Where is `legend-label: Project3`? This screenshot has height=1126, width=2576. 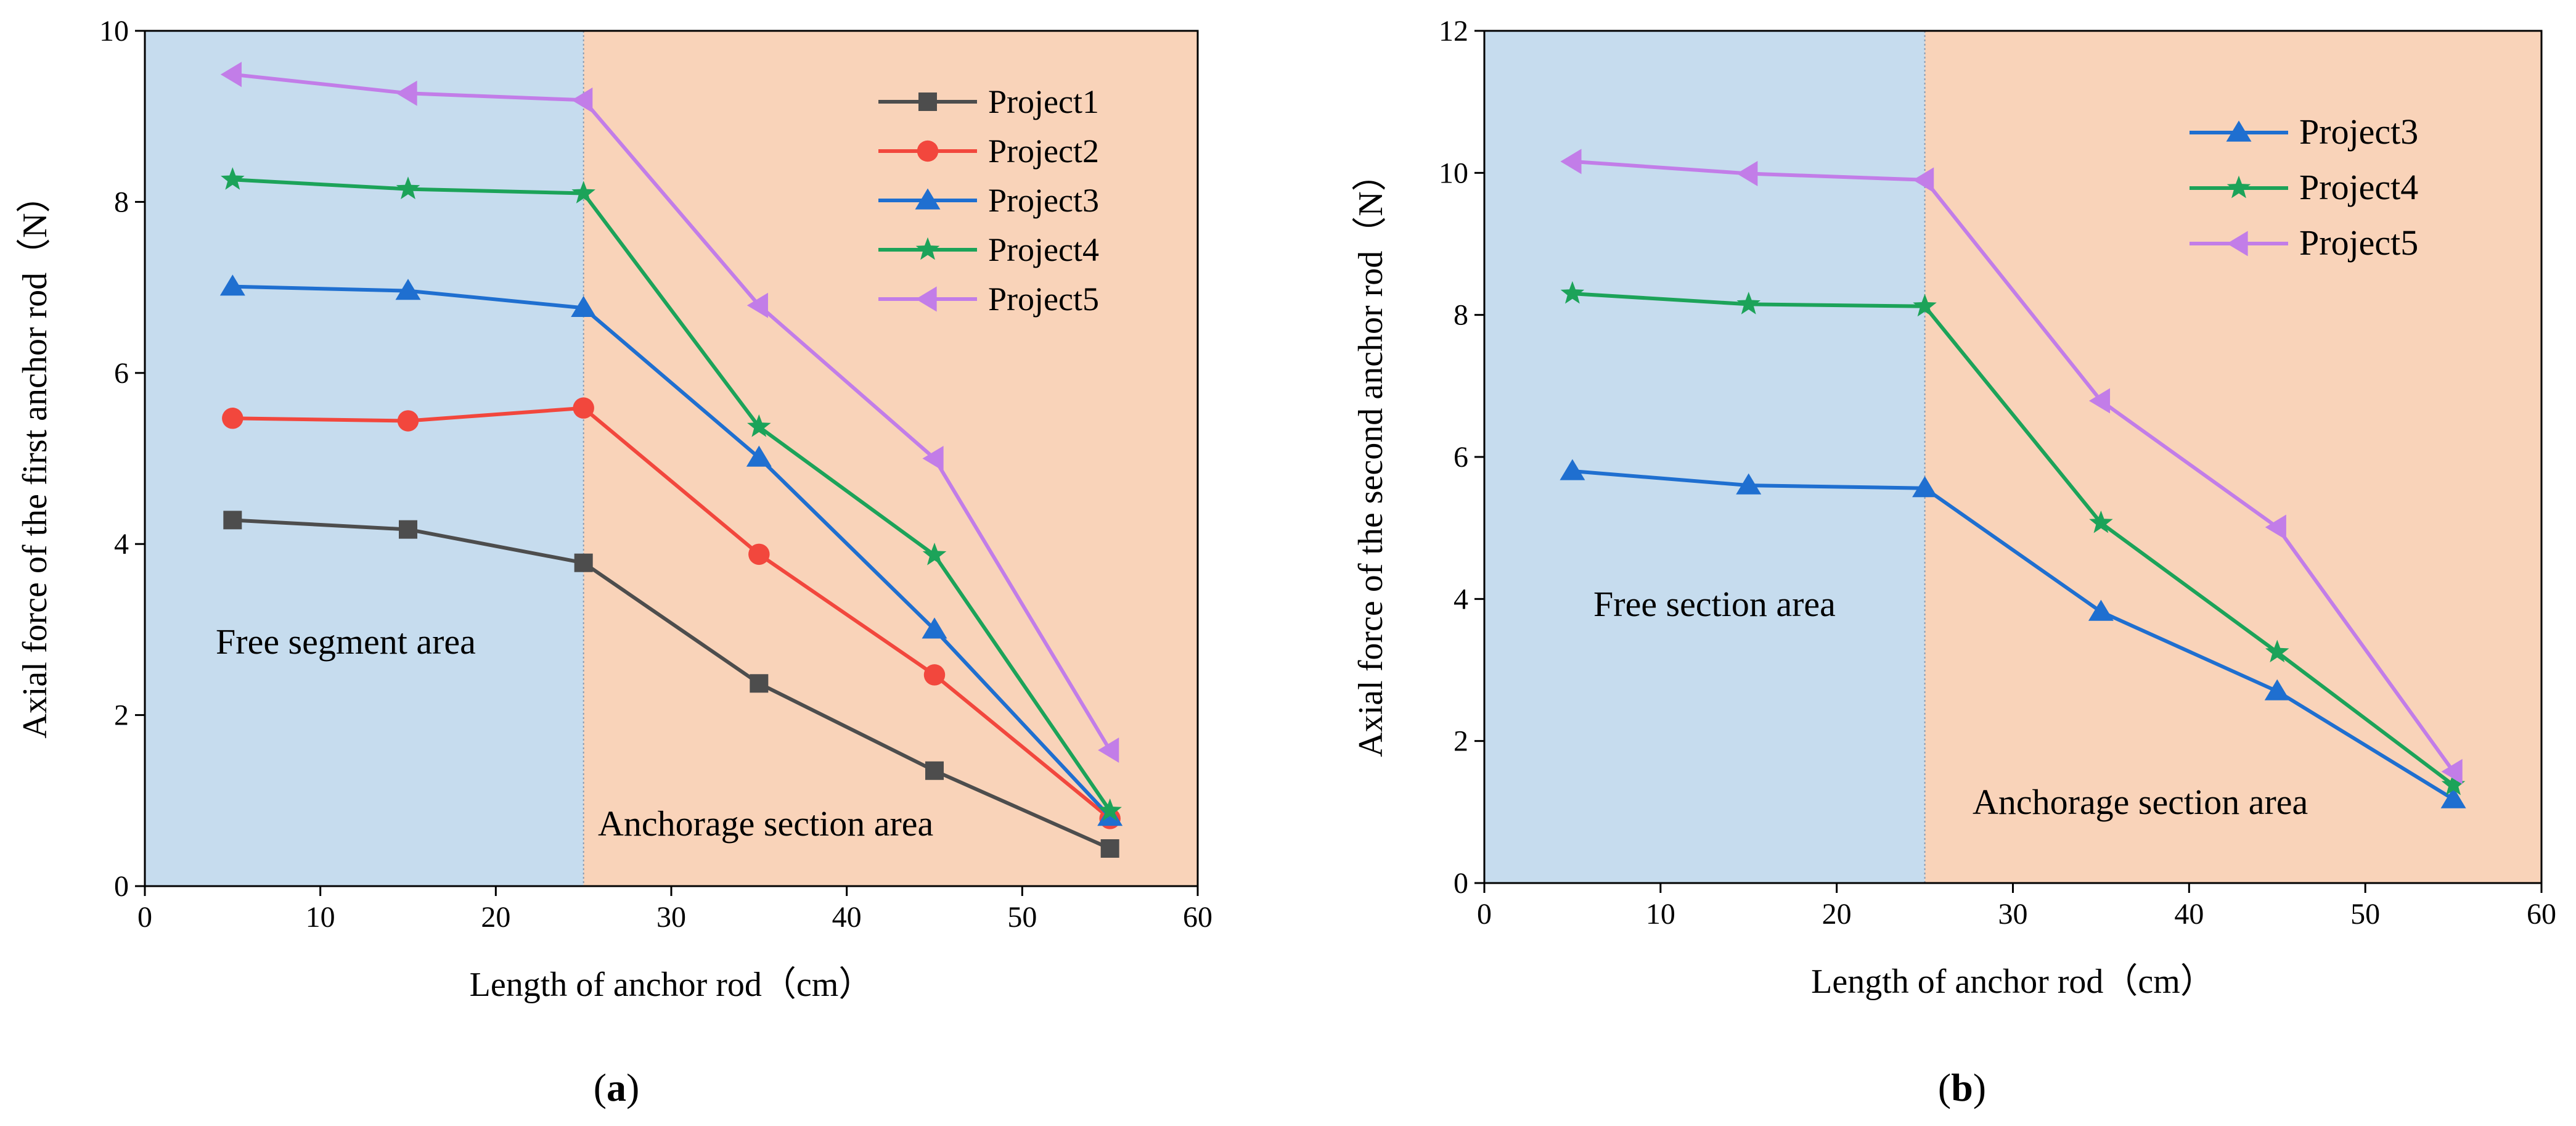 legend-label: Project3 is located at coordinates (2358, 132).